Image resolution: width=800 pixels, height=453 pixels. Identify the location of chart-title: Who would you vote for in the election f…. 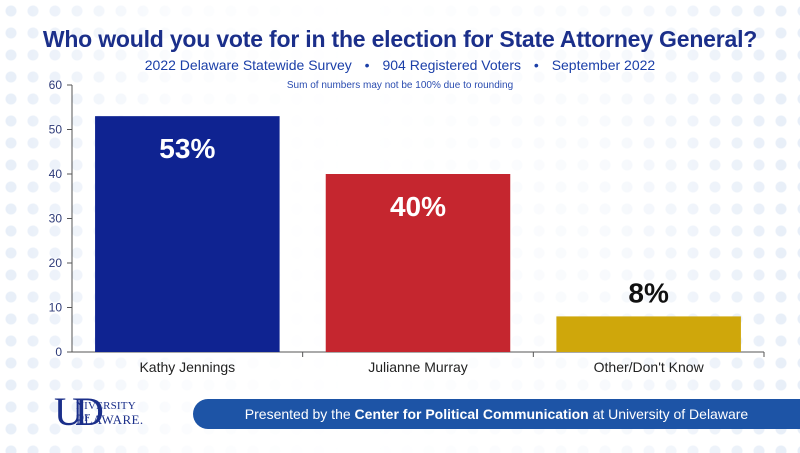
(400, 39).